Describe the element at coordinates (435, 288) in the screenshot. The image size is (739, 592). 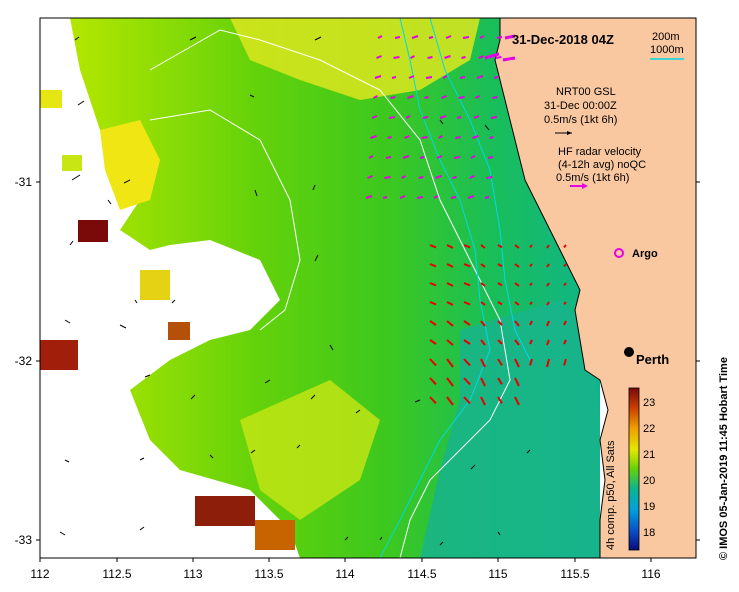
I see `contour-200m` at that location.